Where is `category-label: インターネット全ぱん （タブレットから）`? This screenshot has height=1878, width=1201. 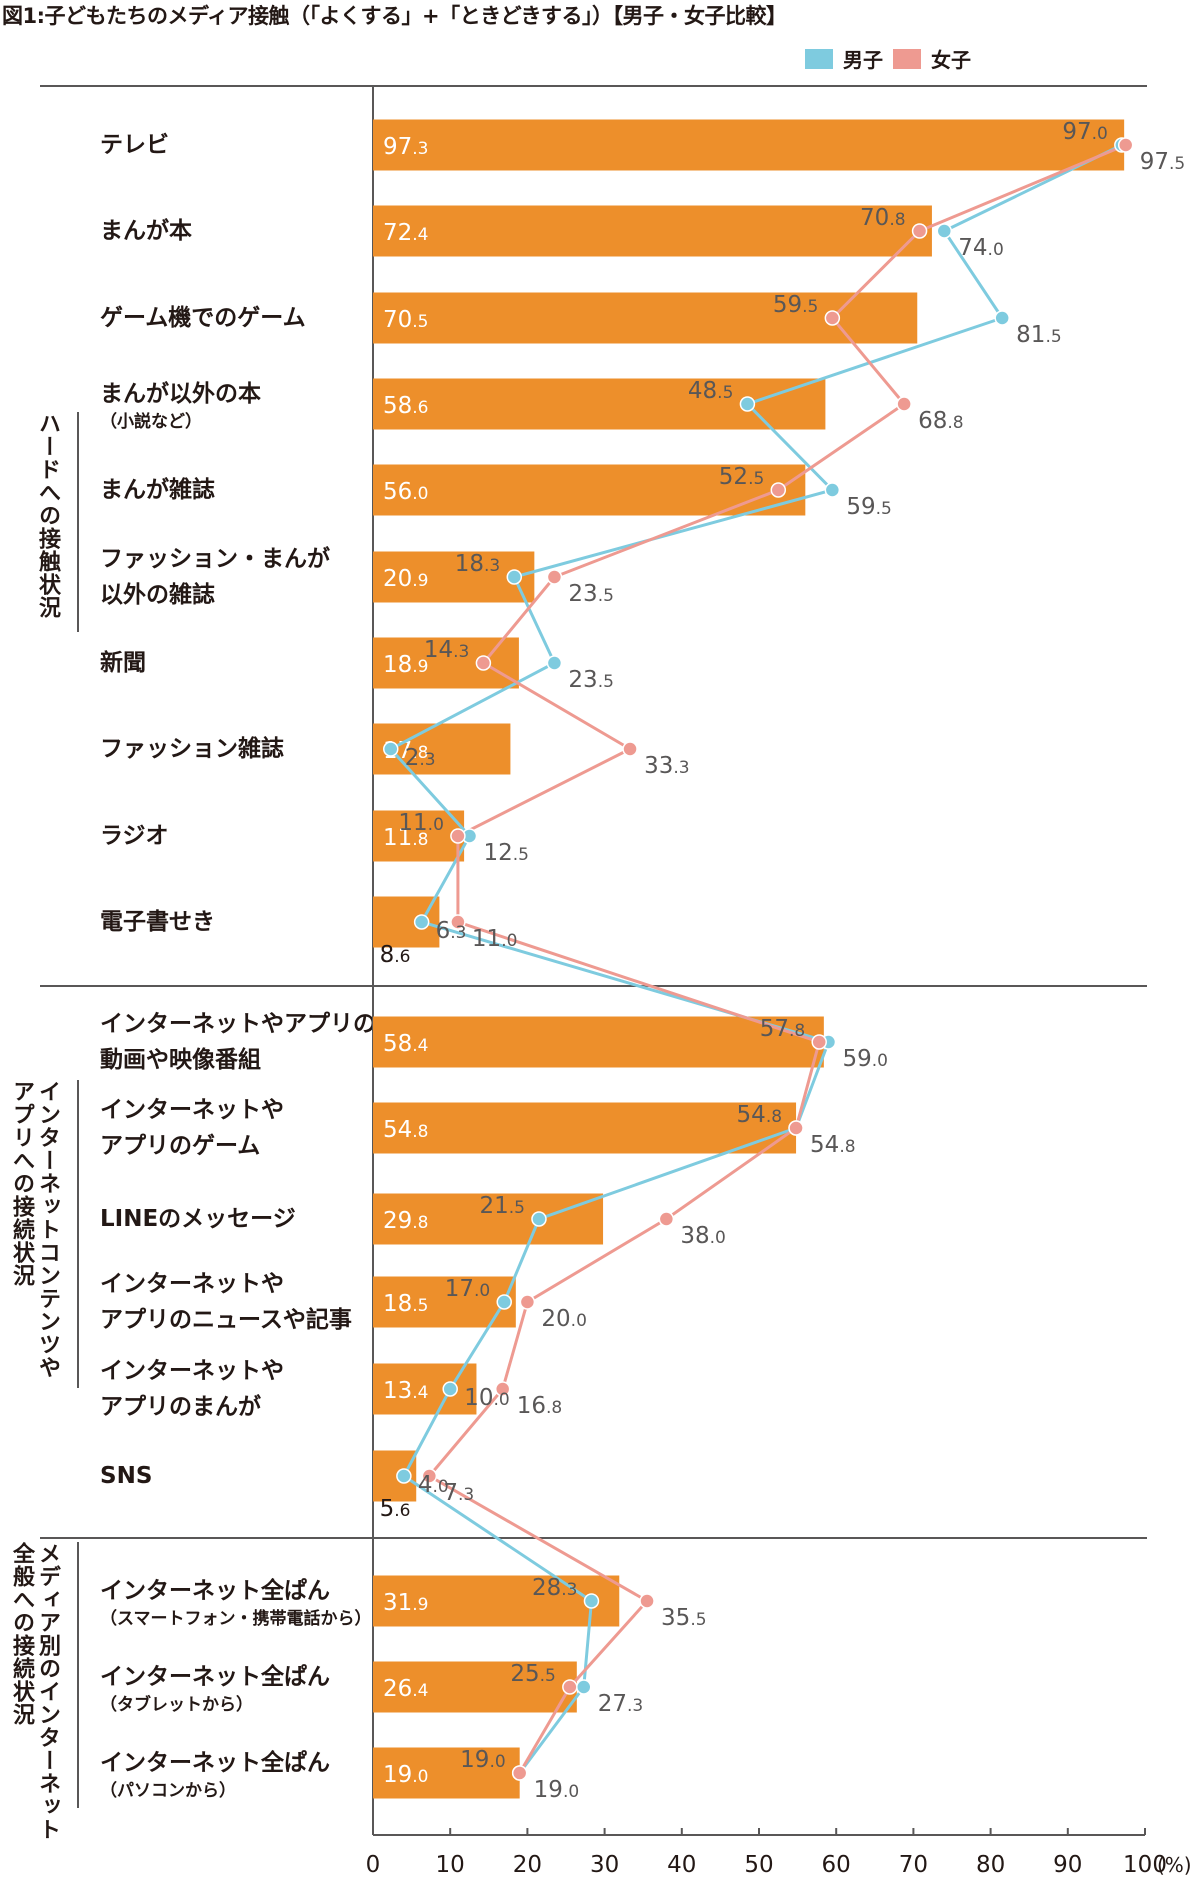 category-label: インターネット全ぱん （タブレットから） is located at coordinates (215, 1689).